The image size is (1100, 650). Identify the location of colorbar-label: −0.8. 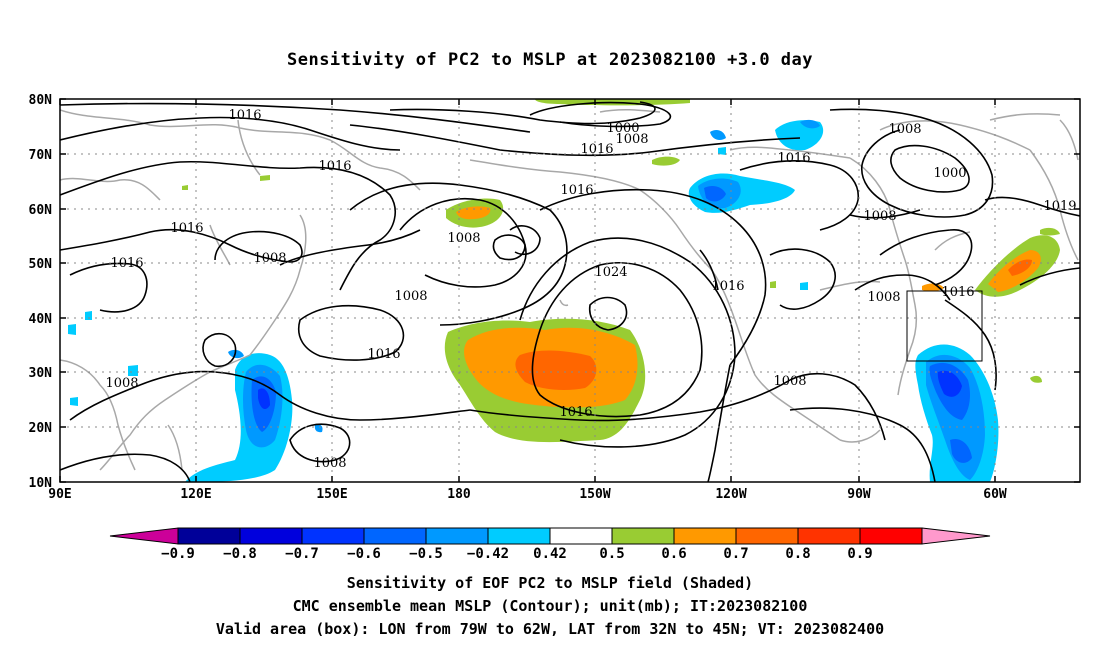
(240, 554).